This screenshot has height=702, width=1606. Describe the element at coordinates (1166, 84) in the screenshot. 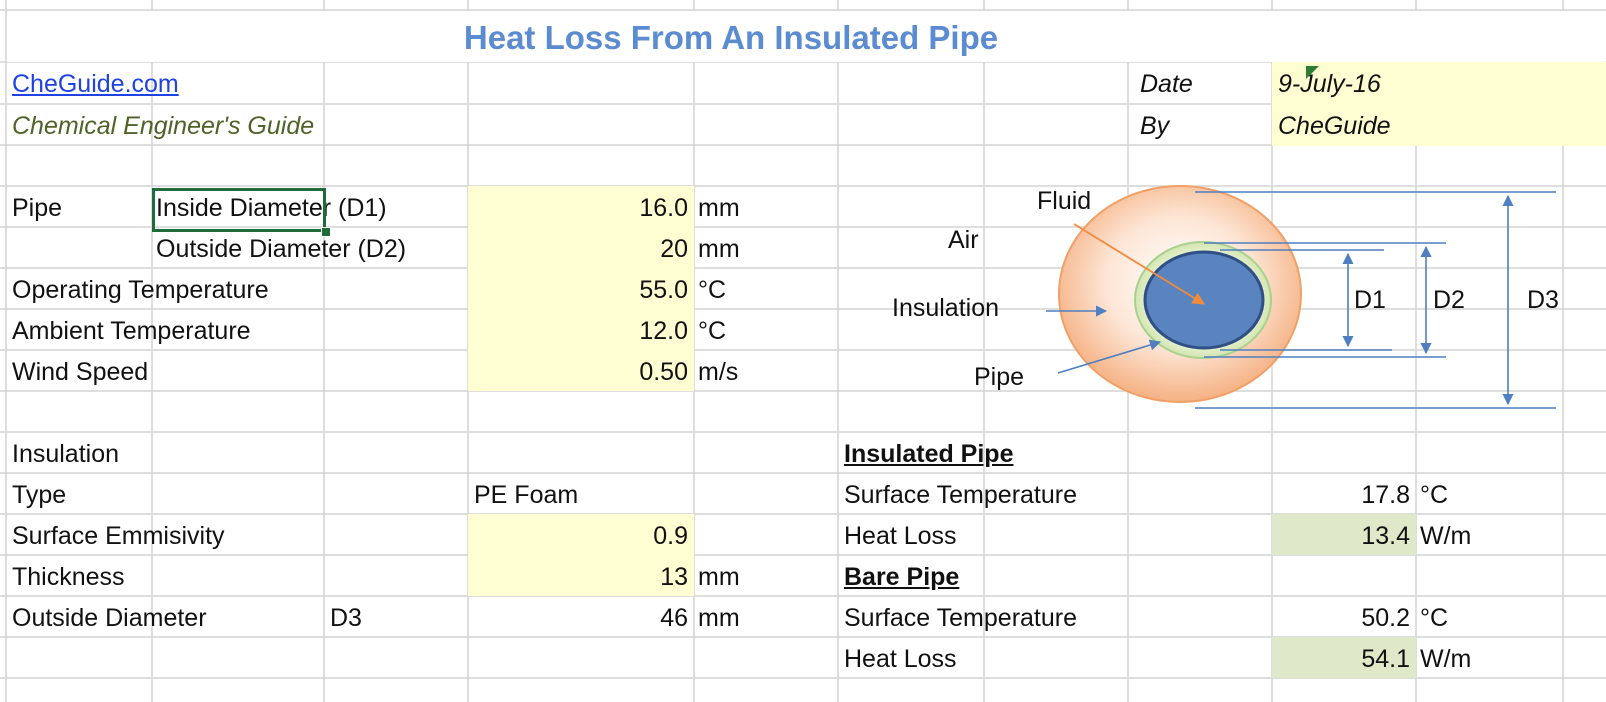

I see `date-label: Date` at that location.